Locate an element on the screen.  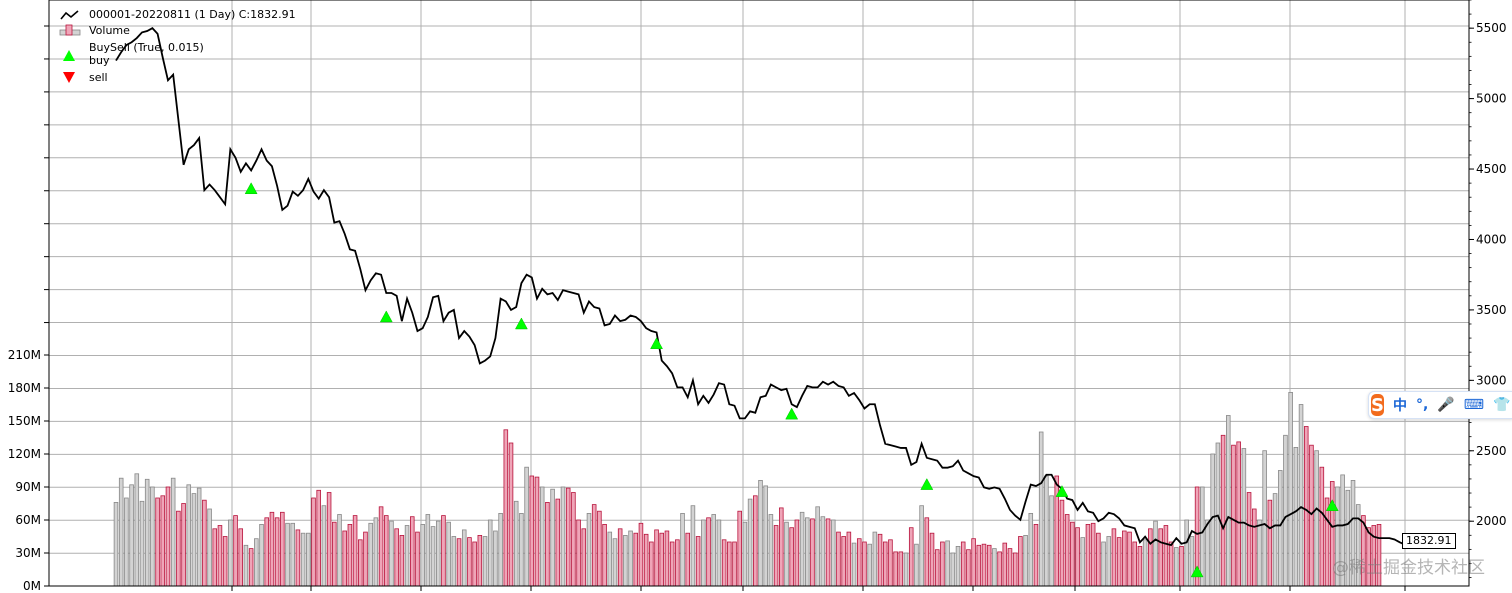
price-tick-label: 4500 is located at coordinates (1491, 169).